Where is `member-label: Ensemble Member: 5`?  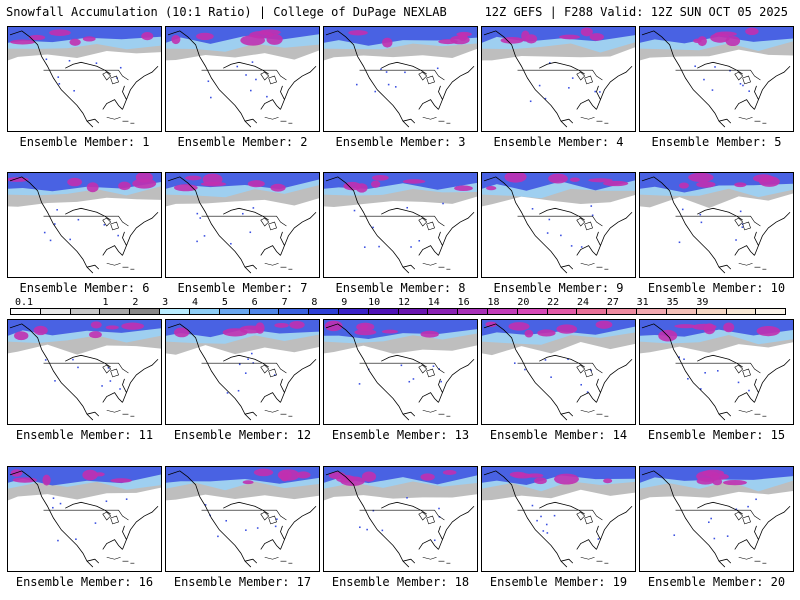
member-label: Ensemble Member: 5 is located at coordinates (716, 142).